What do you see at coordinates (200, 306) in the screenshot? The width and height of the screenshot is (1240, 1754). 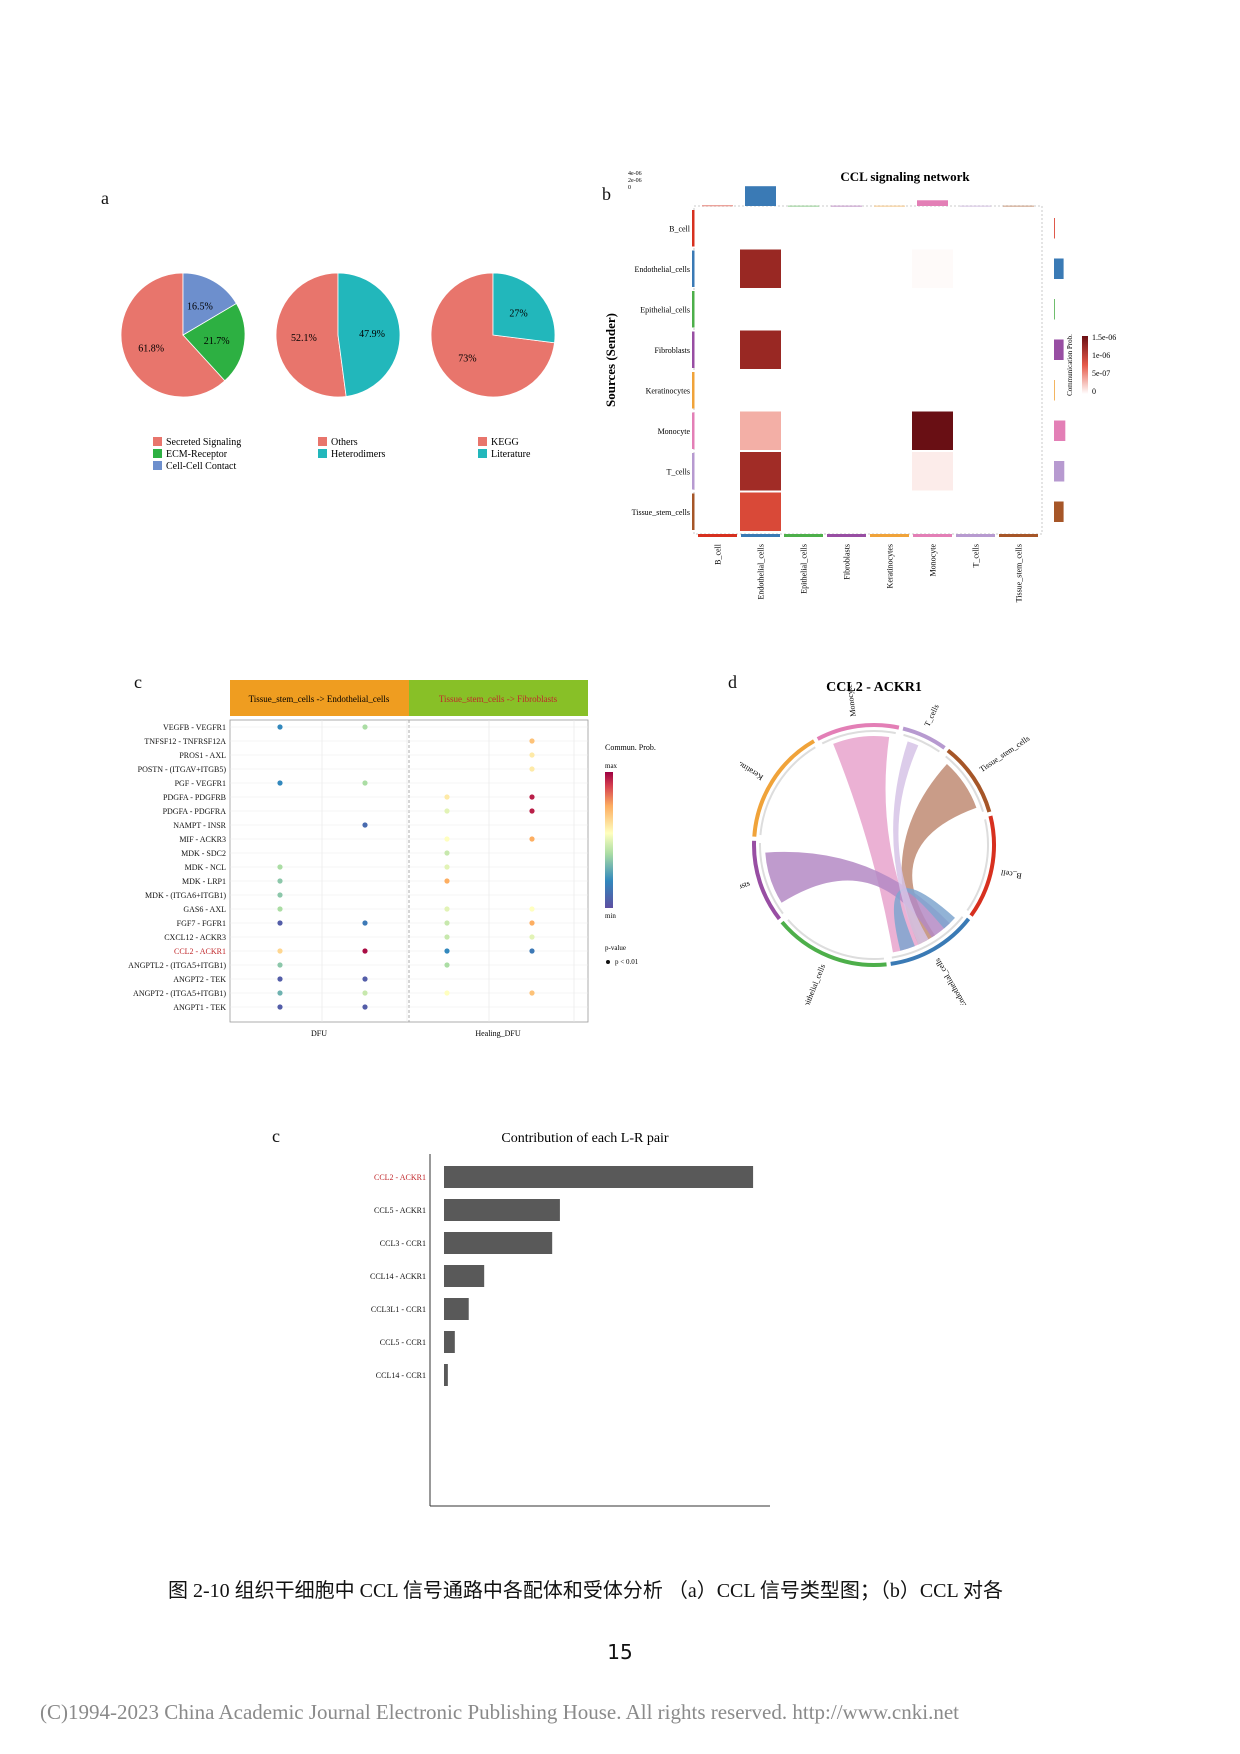 I see `pie-slice-label: 16.5%` at bounding box center [200, 306].